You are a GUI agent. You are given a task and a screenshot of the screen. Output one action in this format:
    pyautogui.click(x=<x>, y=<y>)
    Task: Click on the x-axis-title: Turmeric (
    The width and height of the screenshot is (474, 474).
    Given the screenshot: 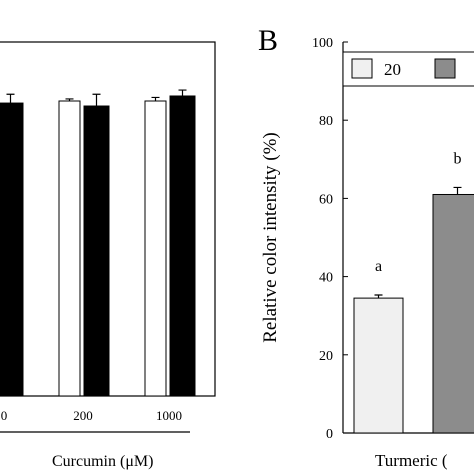 What is the action you would take?
    pyautogui.click(x=411, y=460)
    